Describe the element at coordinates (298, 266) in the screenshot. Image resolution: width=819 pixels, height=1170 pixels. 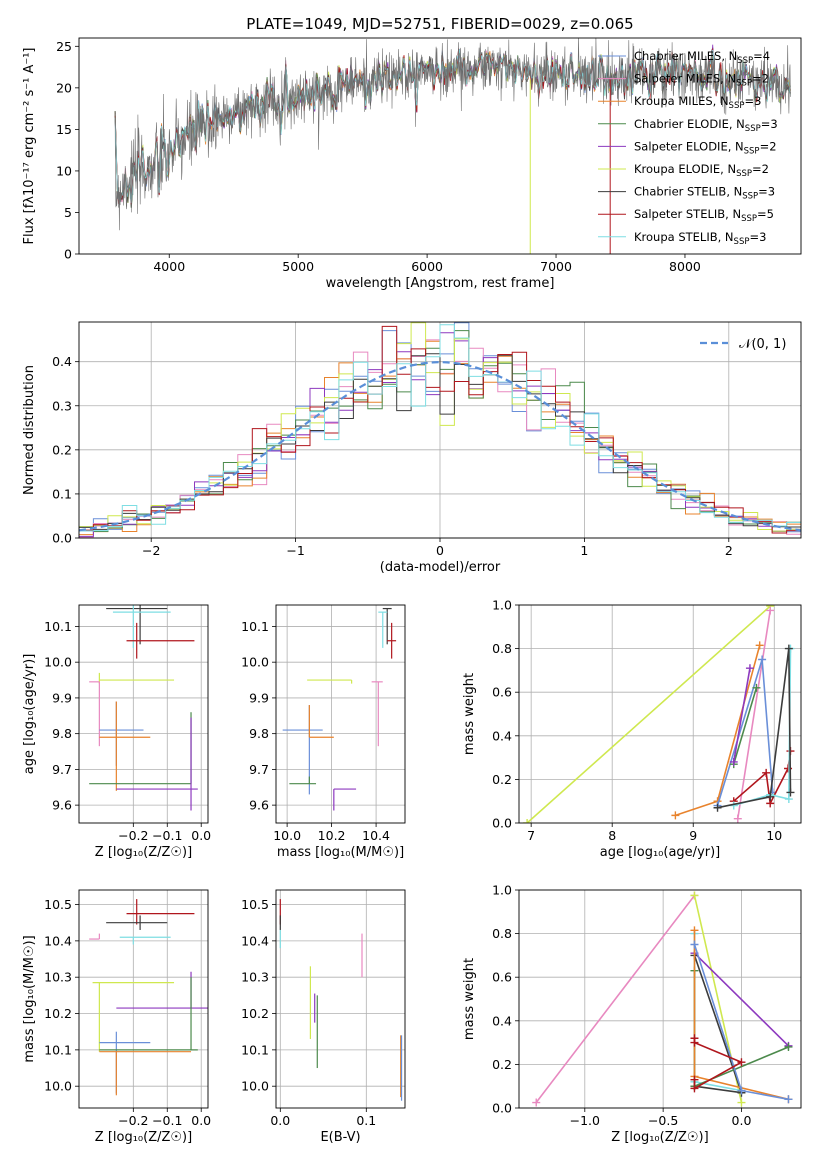
I see `x-tick-label: 5000` at that location.